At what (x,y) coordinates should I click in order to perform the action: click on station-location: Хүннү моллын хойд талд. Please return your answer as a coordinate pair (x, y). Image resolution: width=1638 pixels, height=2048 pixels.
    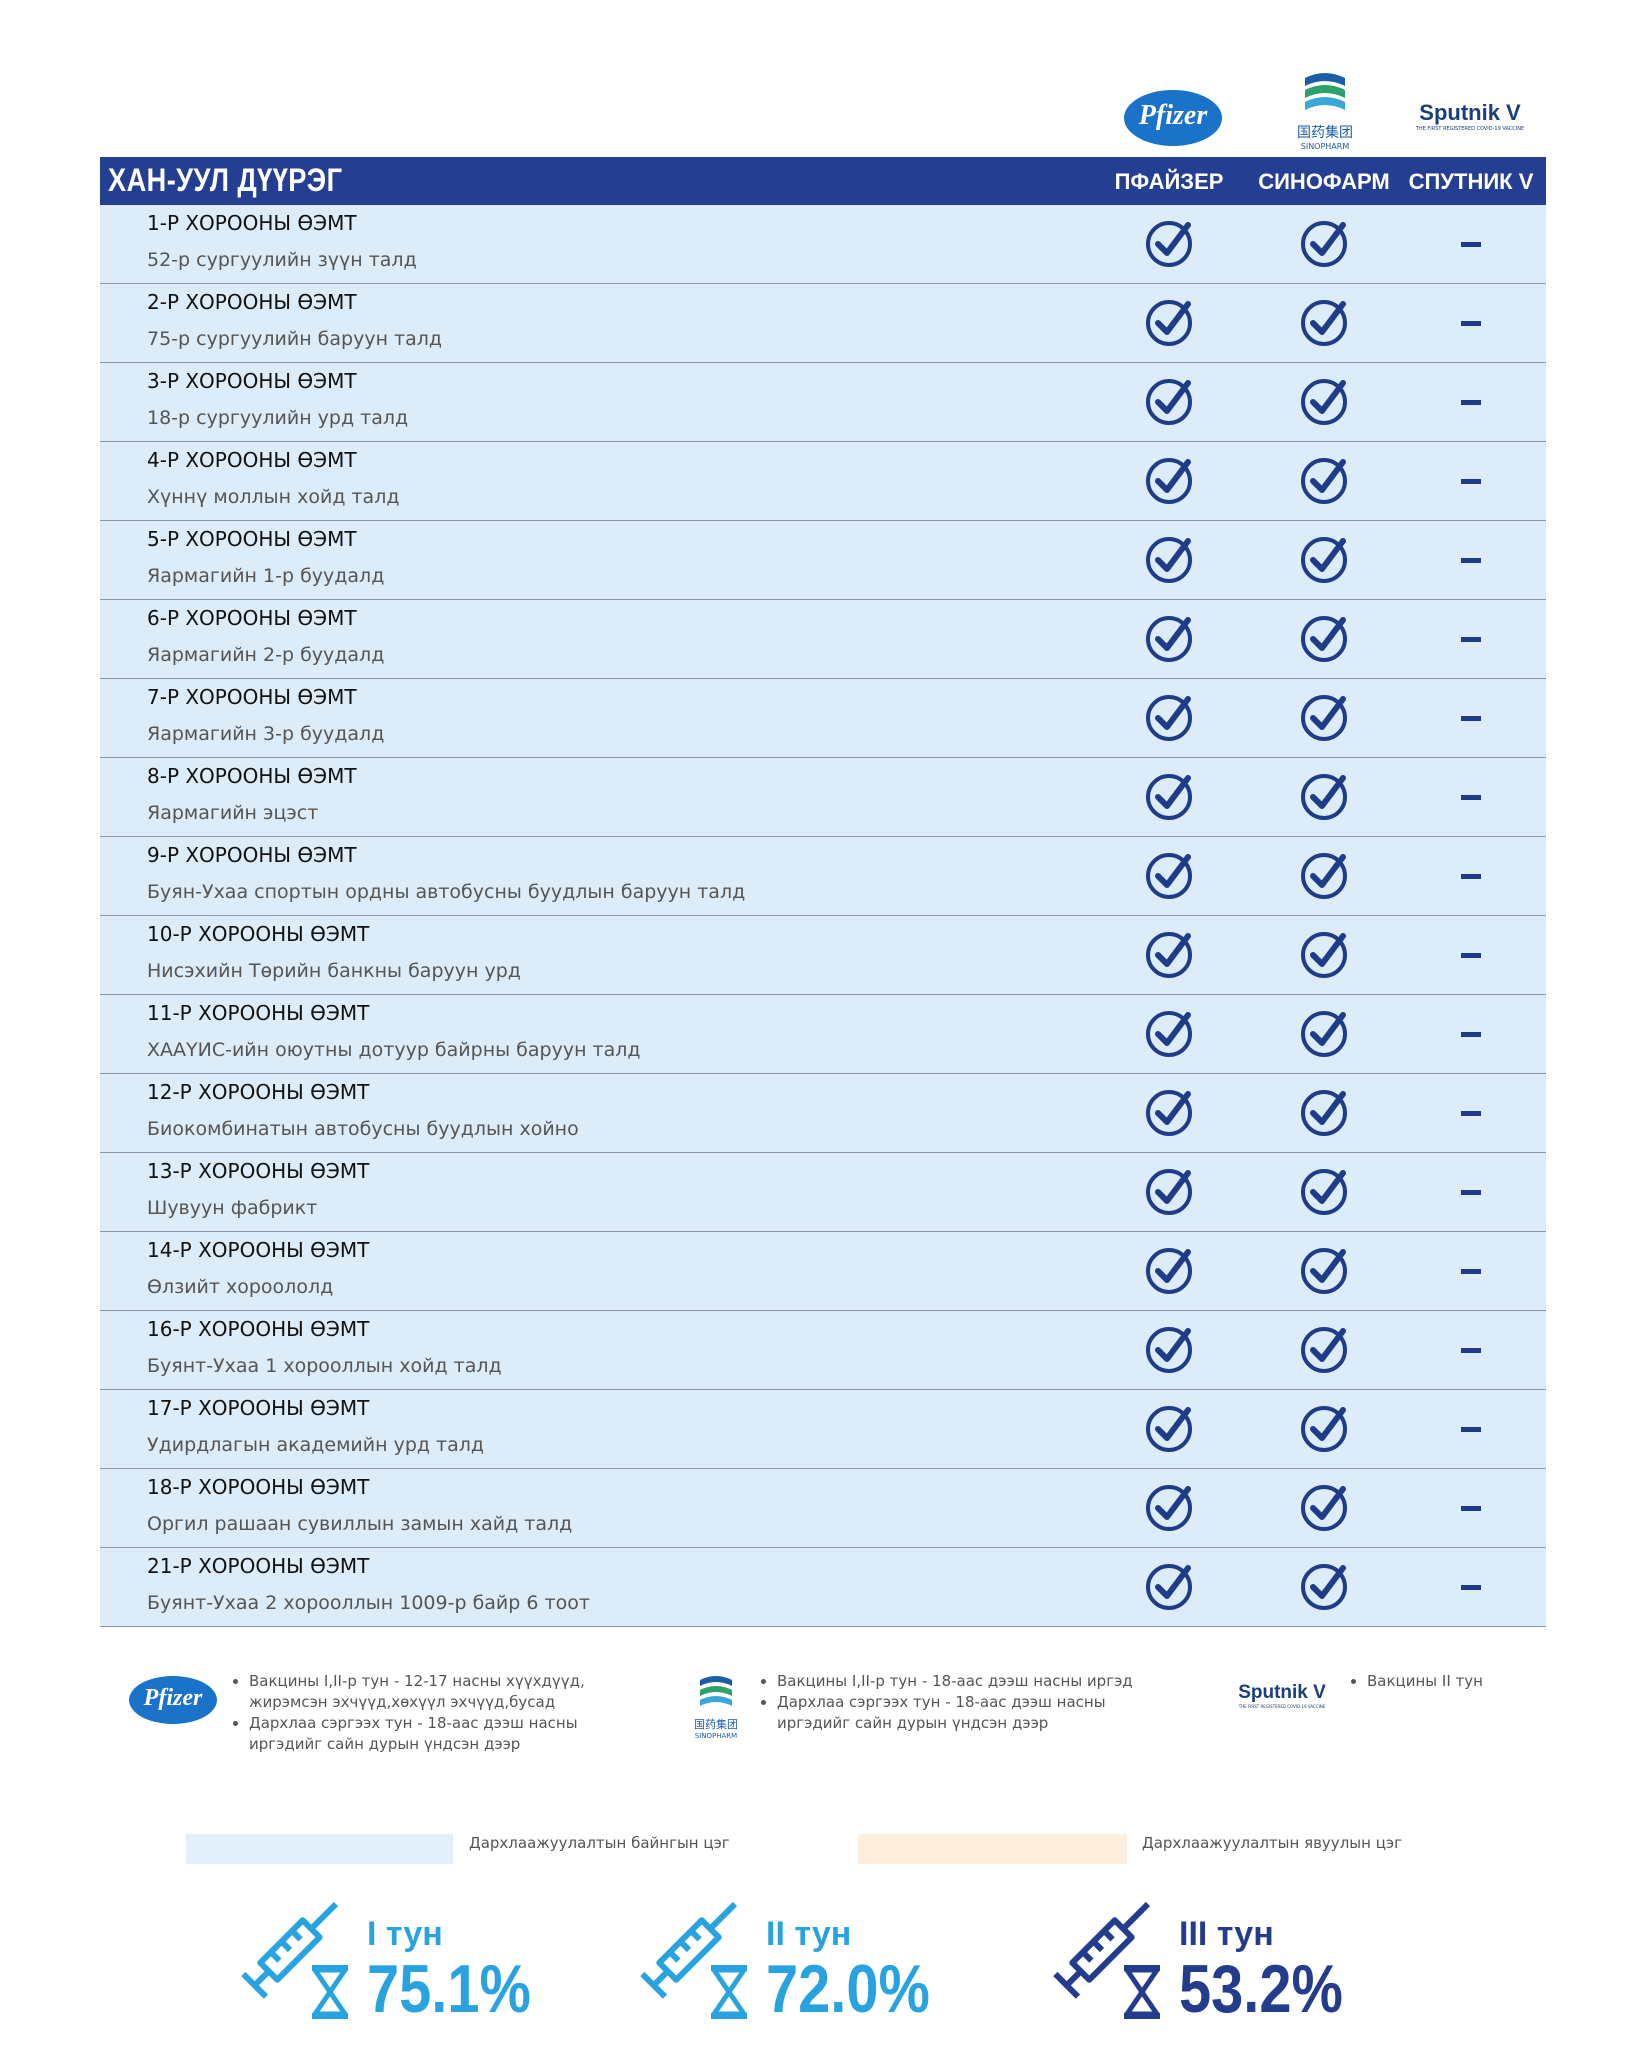
    Looking at the image, I should click on (273, 497).